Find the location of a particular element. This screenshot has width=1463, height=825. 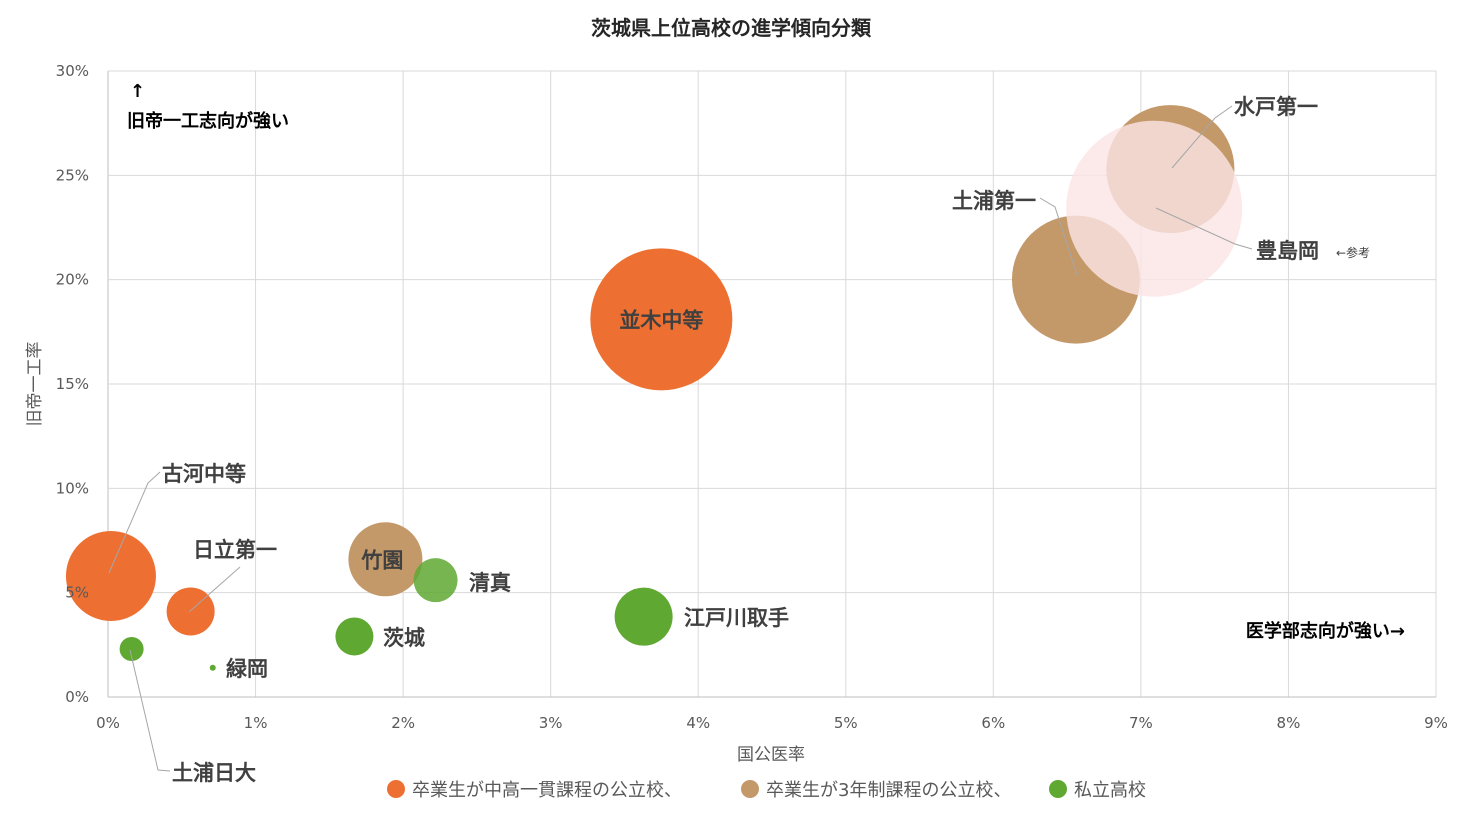

y-tick-label: 0% is located at coordinates (77, 697).